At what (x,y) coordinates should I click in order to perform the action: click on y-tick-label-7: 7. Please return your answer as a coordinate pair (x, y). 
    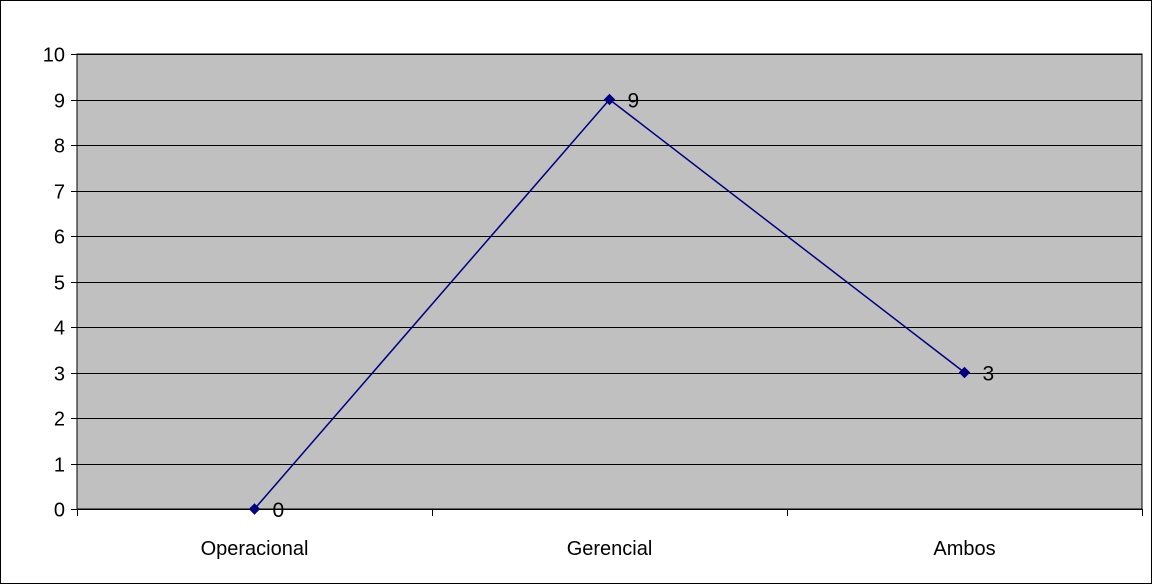
    Looking at the image, I should click on (59, 193).